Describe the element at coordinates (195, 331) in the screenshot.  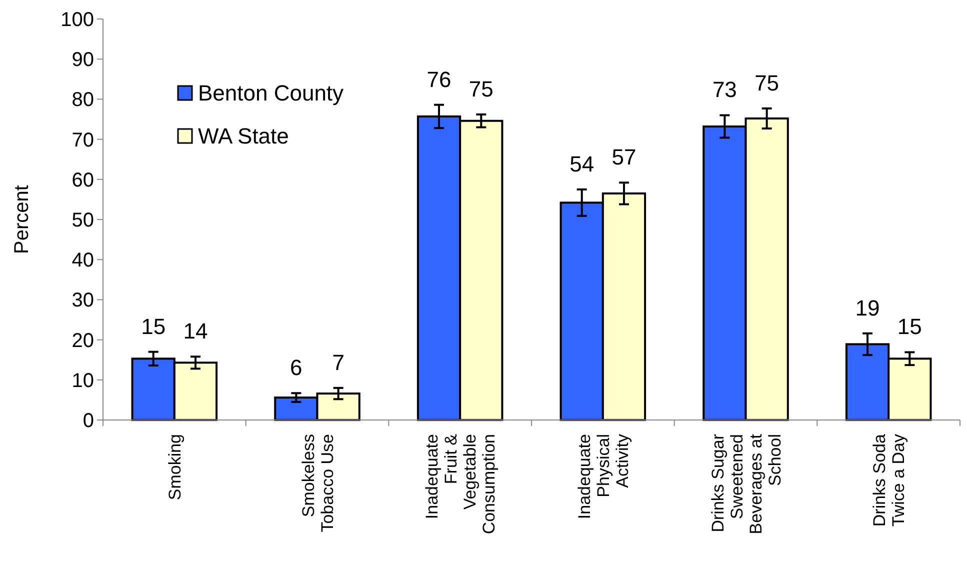
I see `data-label: 14` at that location.